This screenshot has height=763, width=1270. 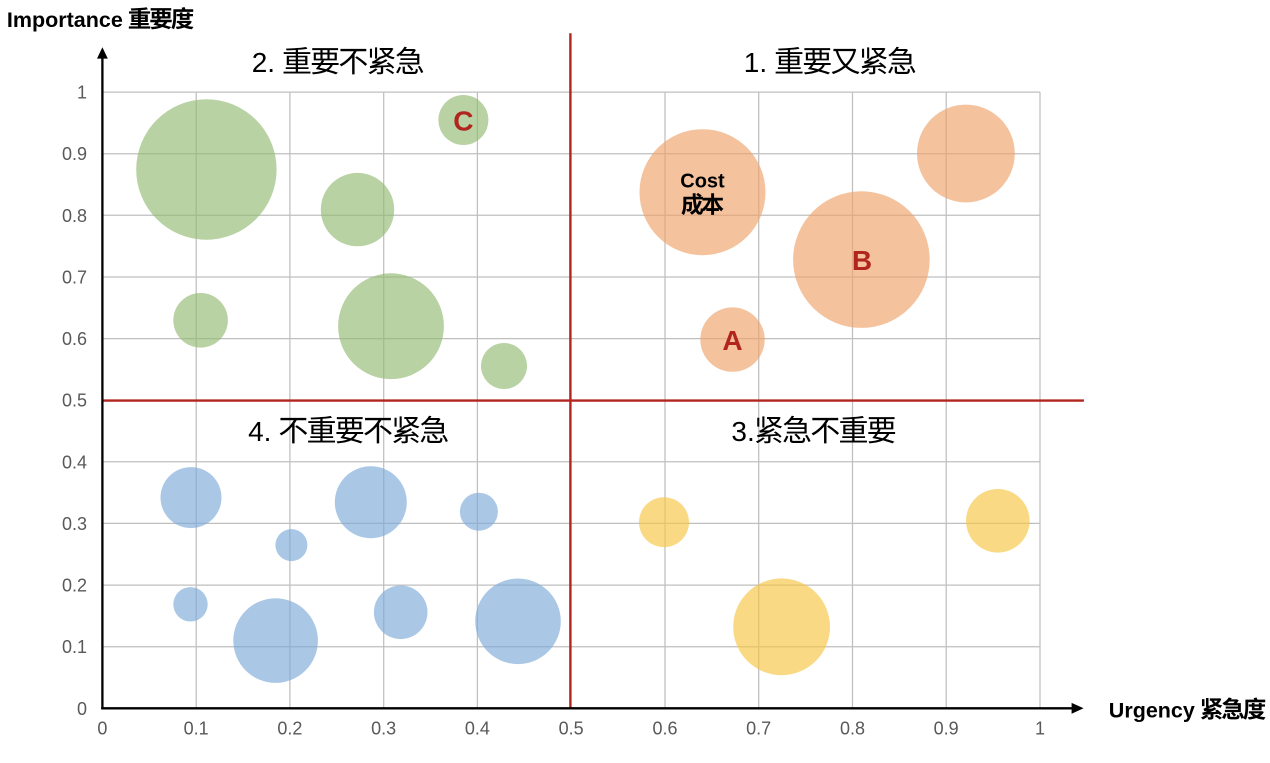 What do you see at coordinates (267, 62) in the screenshot?
I see `svg-text: 2.` at bounding box center [267, 62].